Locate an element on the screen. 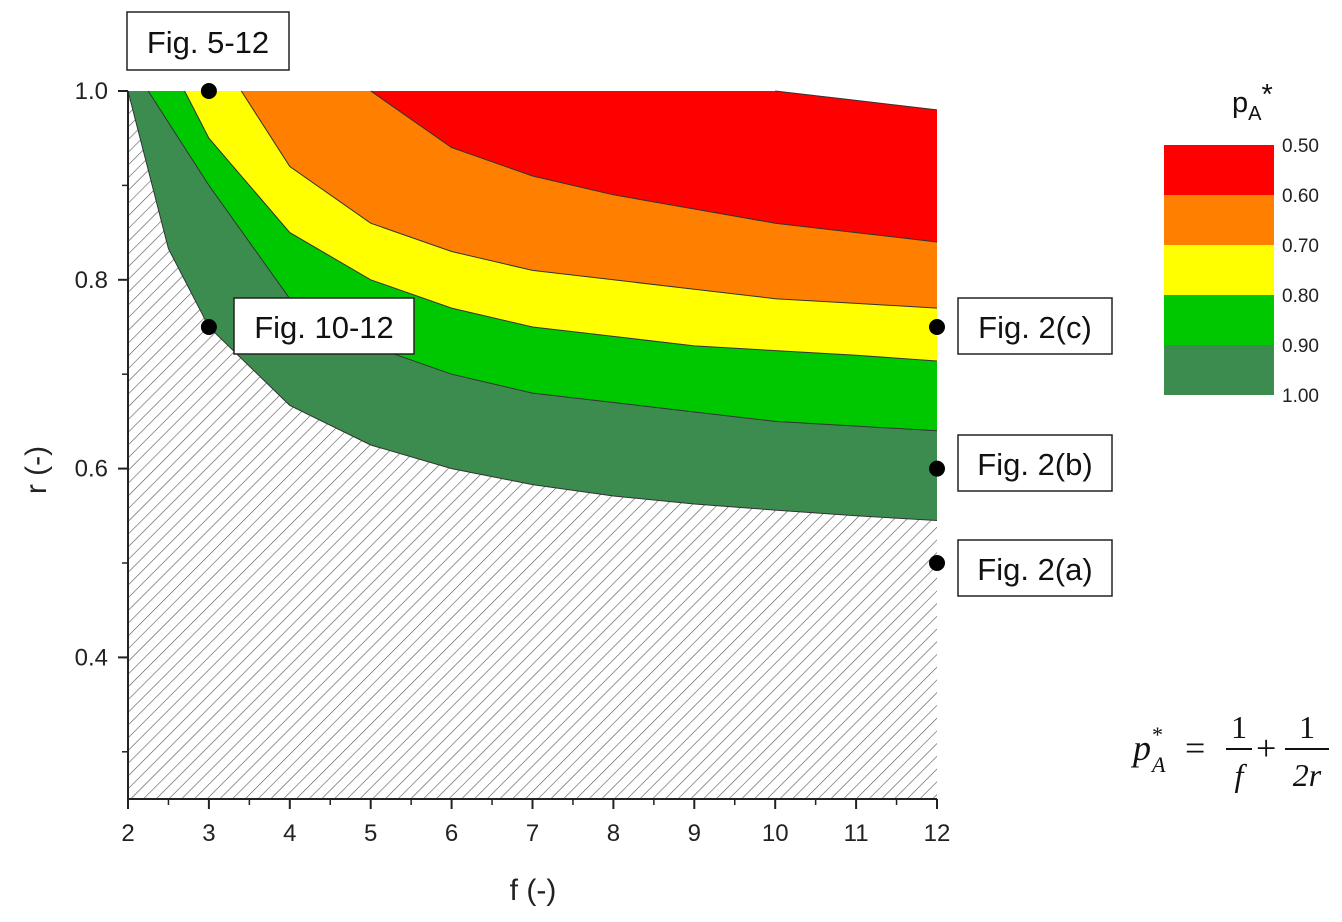 The width and height of the screenshot is (1342, 922). svg-text: p is located at coordinates (1140, 748).